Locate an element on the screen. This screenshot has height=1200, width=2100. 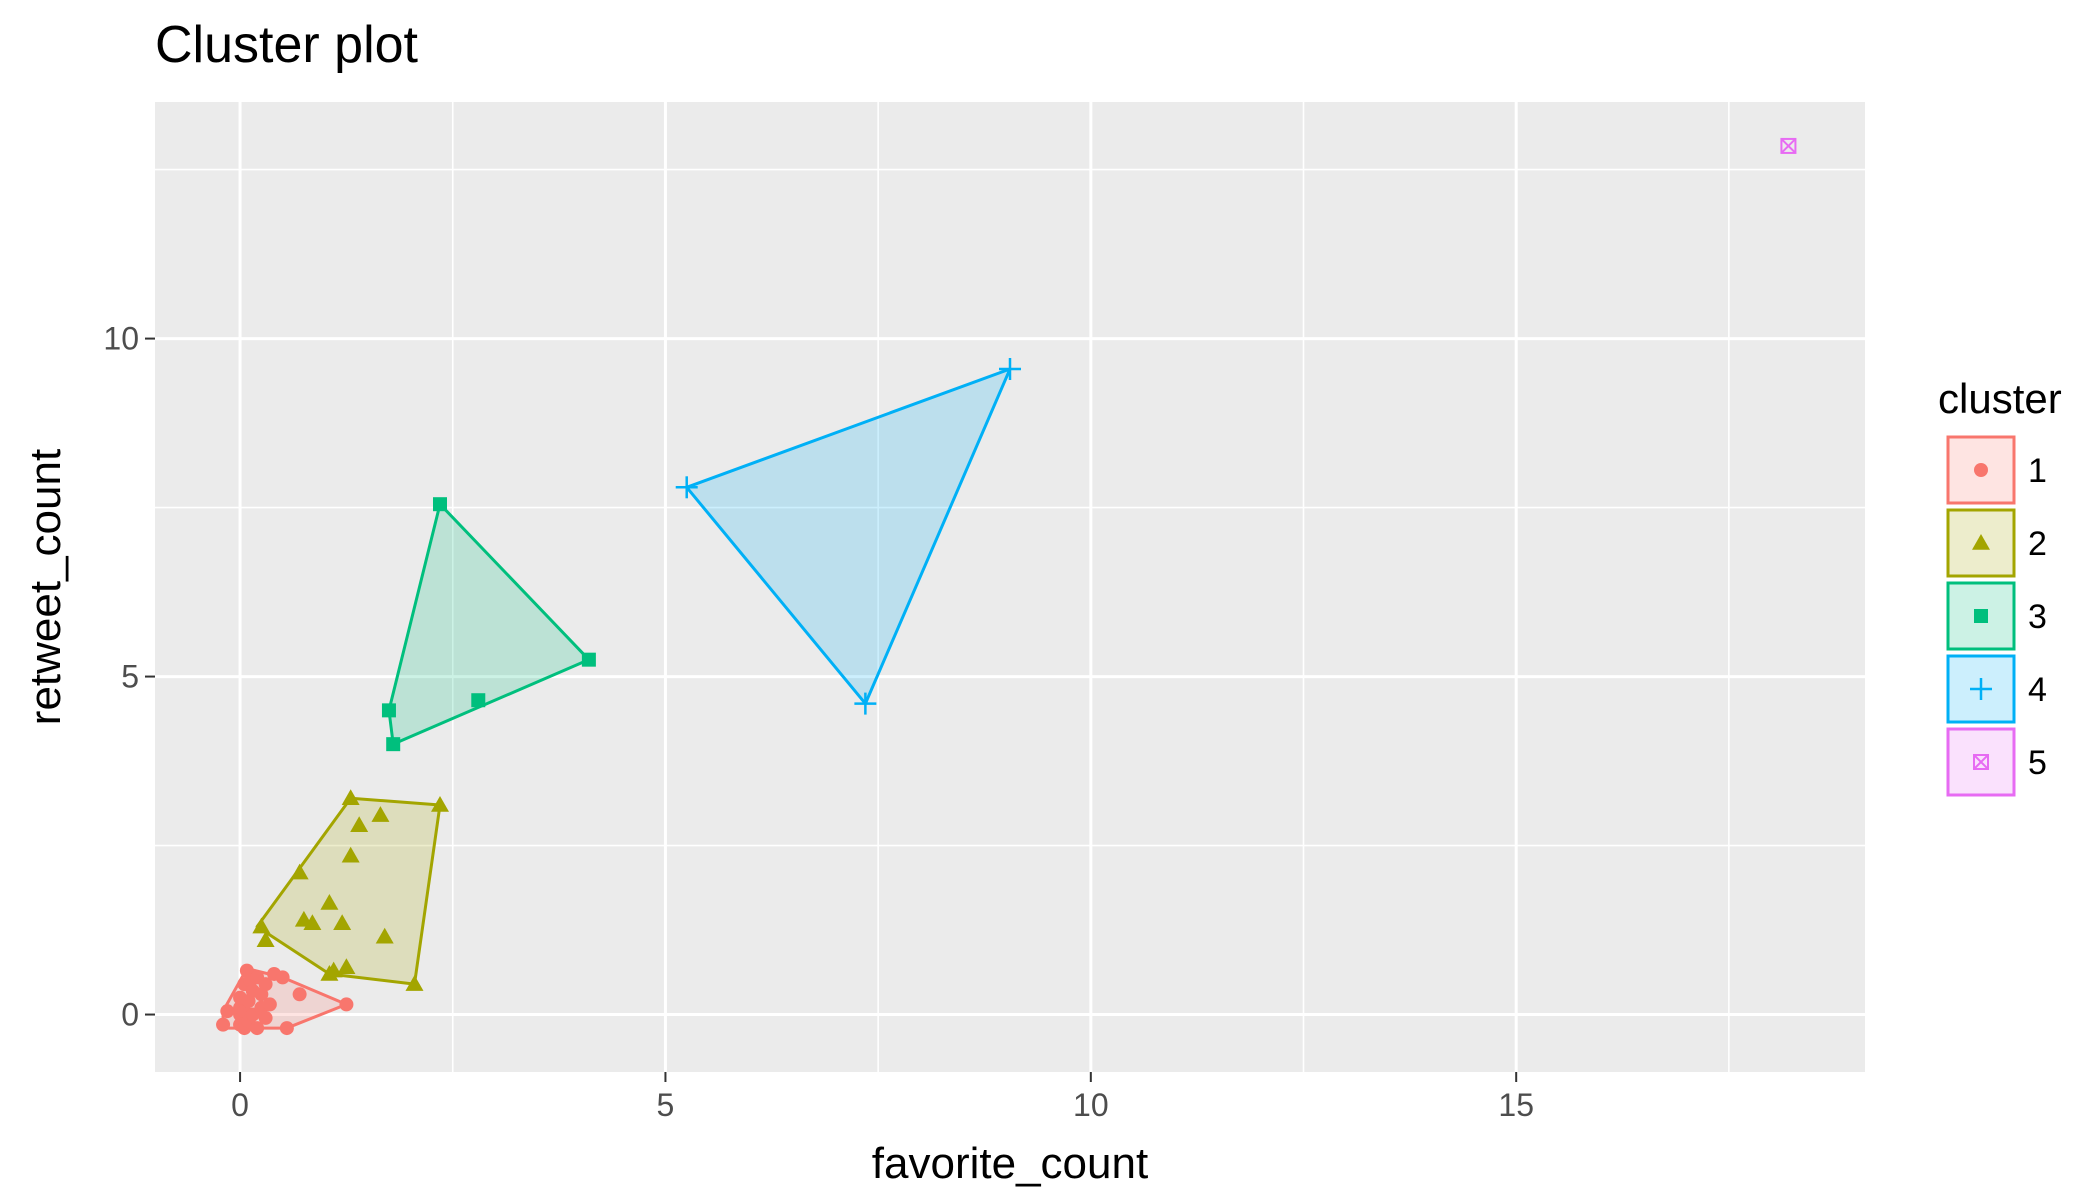
legend-label: 5 is located at coordinates (2037, 763).